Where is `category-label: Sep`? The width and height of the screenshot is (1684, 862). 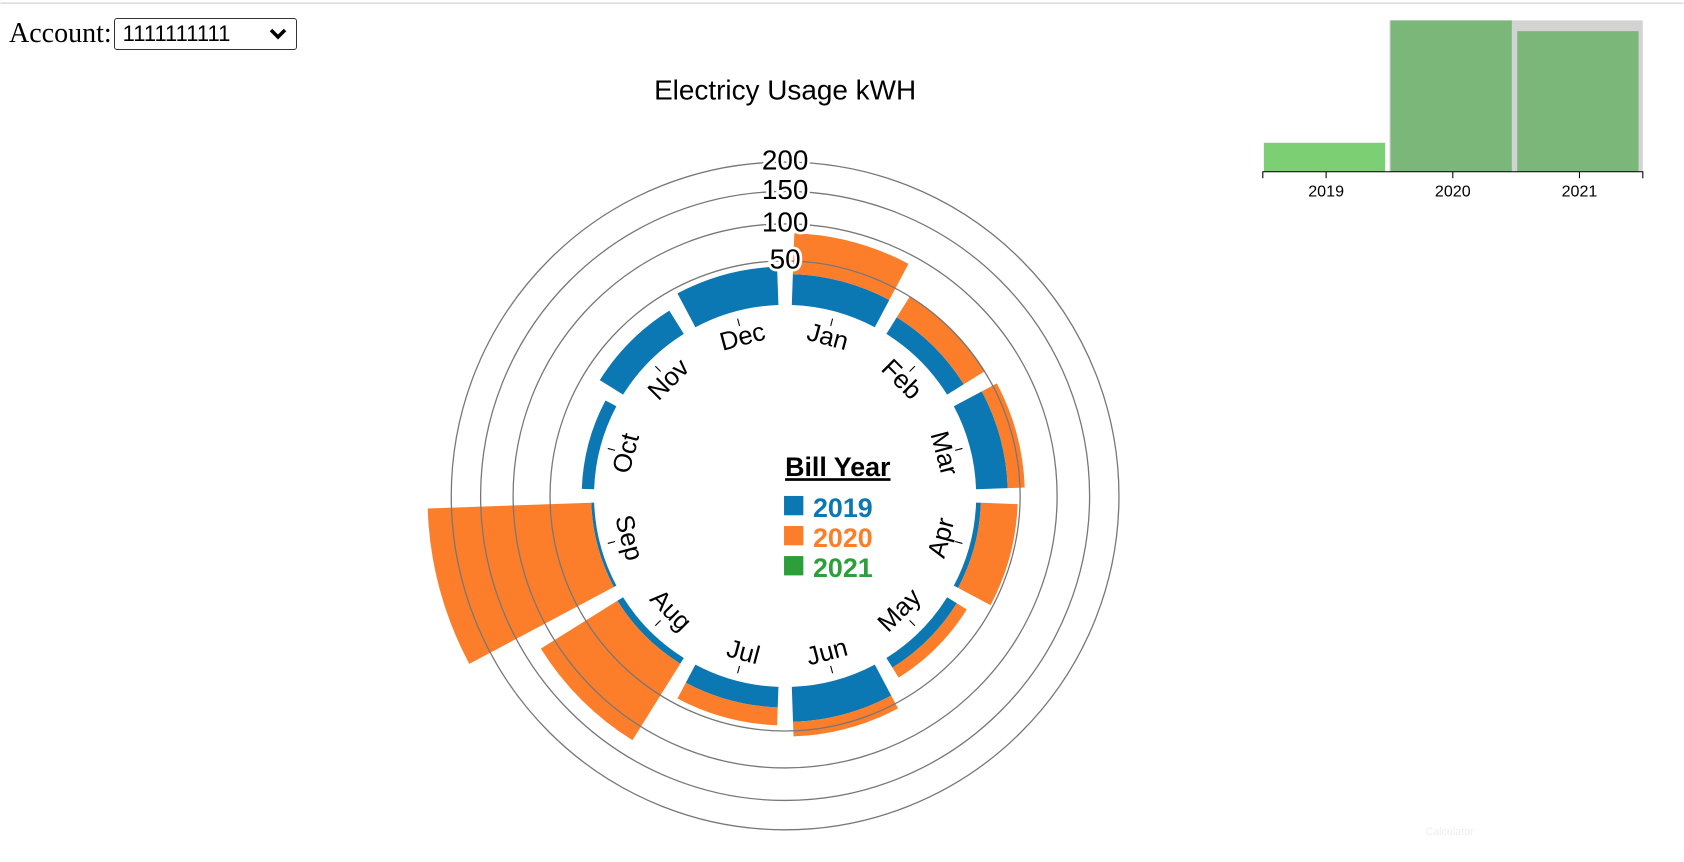
category-label: Sep is located at coordinates (628, 538).